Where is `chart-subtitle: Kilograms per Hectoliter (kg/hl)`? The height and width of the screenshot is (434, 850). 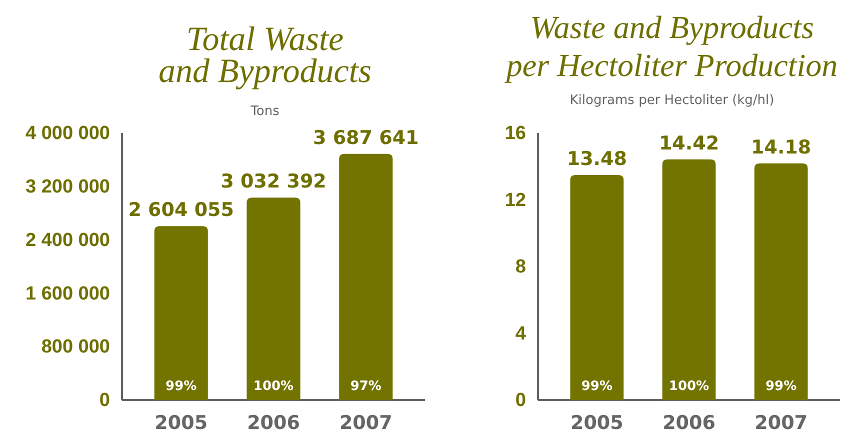 chart-subtitle: Kilograms per Hectoliter (kg/hl) is located at coordinates (672, 100).